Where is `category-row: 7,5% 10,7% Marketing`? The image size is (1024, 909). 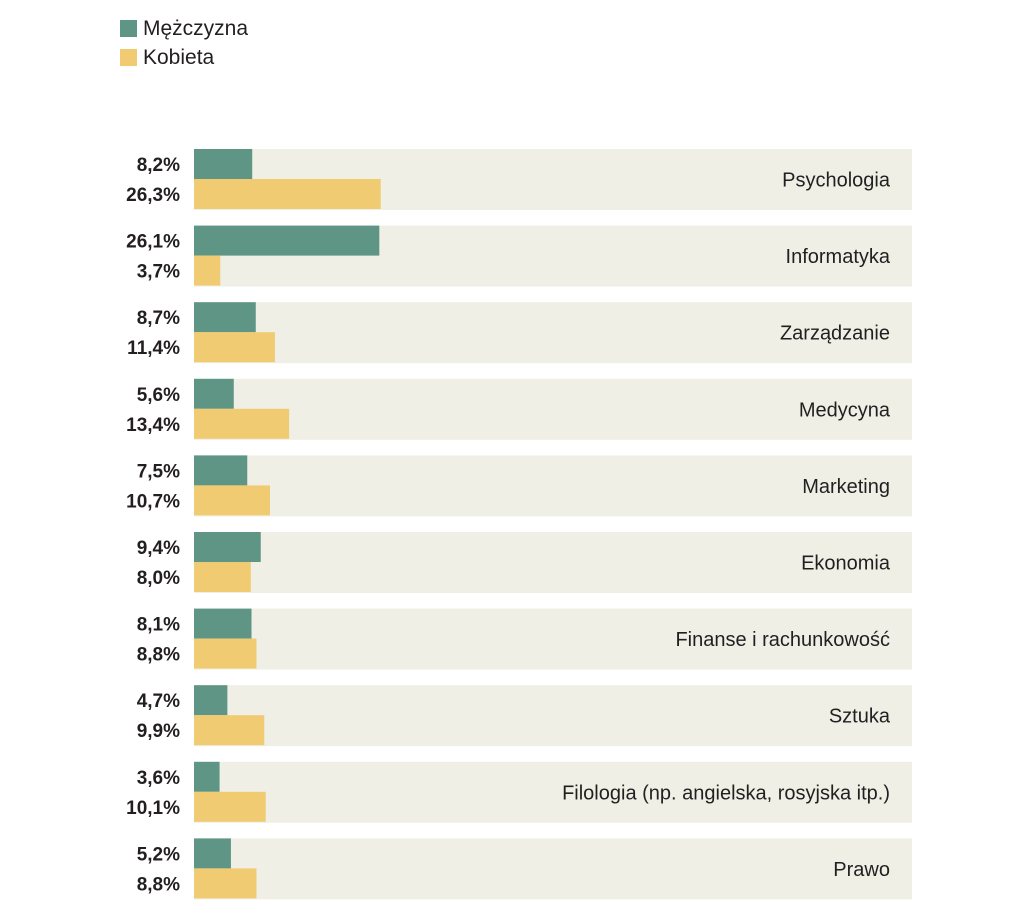 category-row: 7,5% 10,7% Marketing is located at coordinates (519, 486).